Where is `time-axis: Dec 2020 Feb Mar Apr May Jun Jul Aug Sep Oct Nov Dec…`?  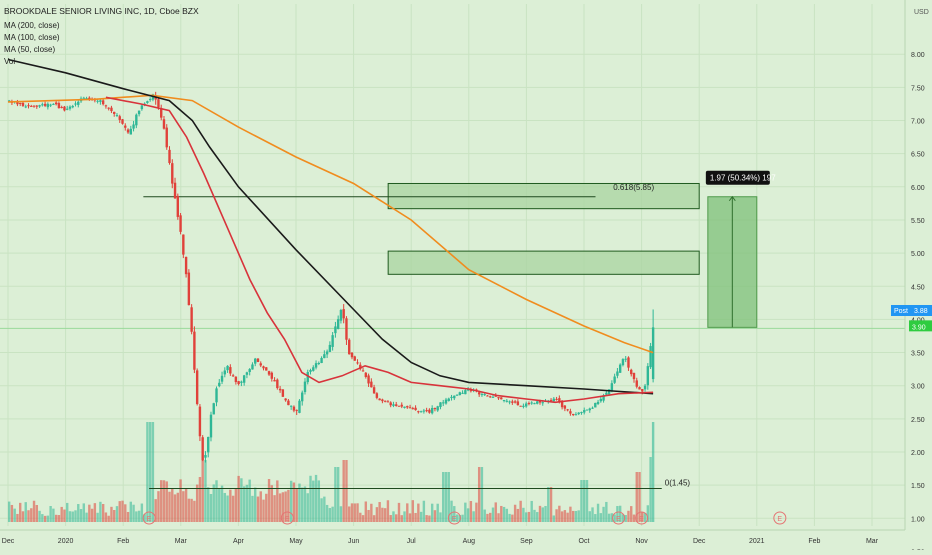
time-axis: Dec 2020 Feb Mar Apr May Jun Jul Aug Sep Oct Nov Dec… is located at coordinates (452, 537).